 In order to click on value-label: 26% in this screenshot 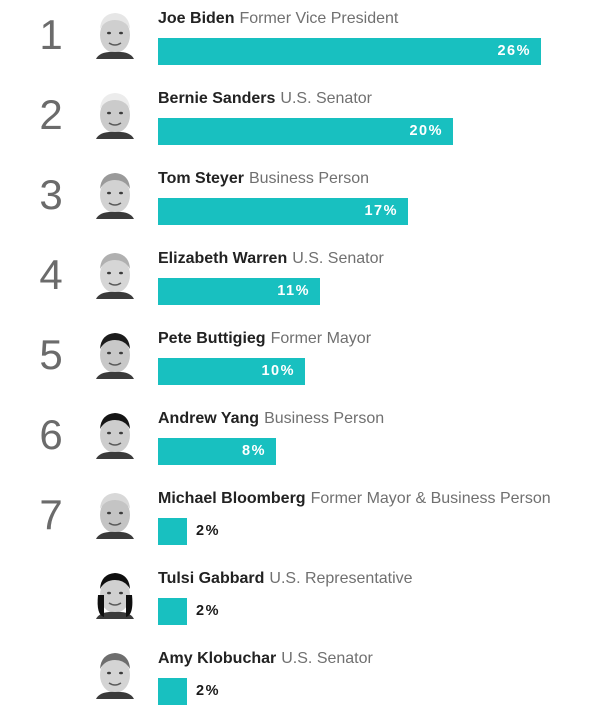, I will do `click(514, 51)`.